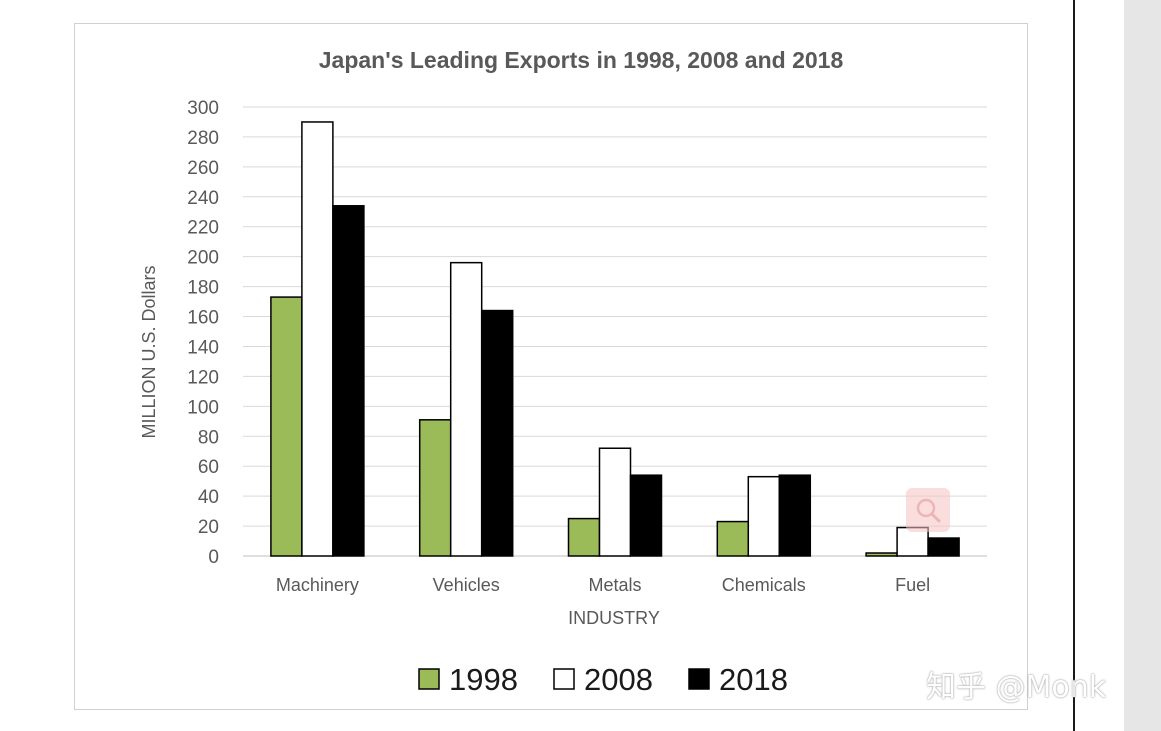 Image resolution: width=1161 pixels, height=731 pixels. What do you see at coordinates (483, 679) in the screenshot?
I see `legend-label-1998: 1998` at bounding box center [483, 679].